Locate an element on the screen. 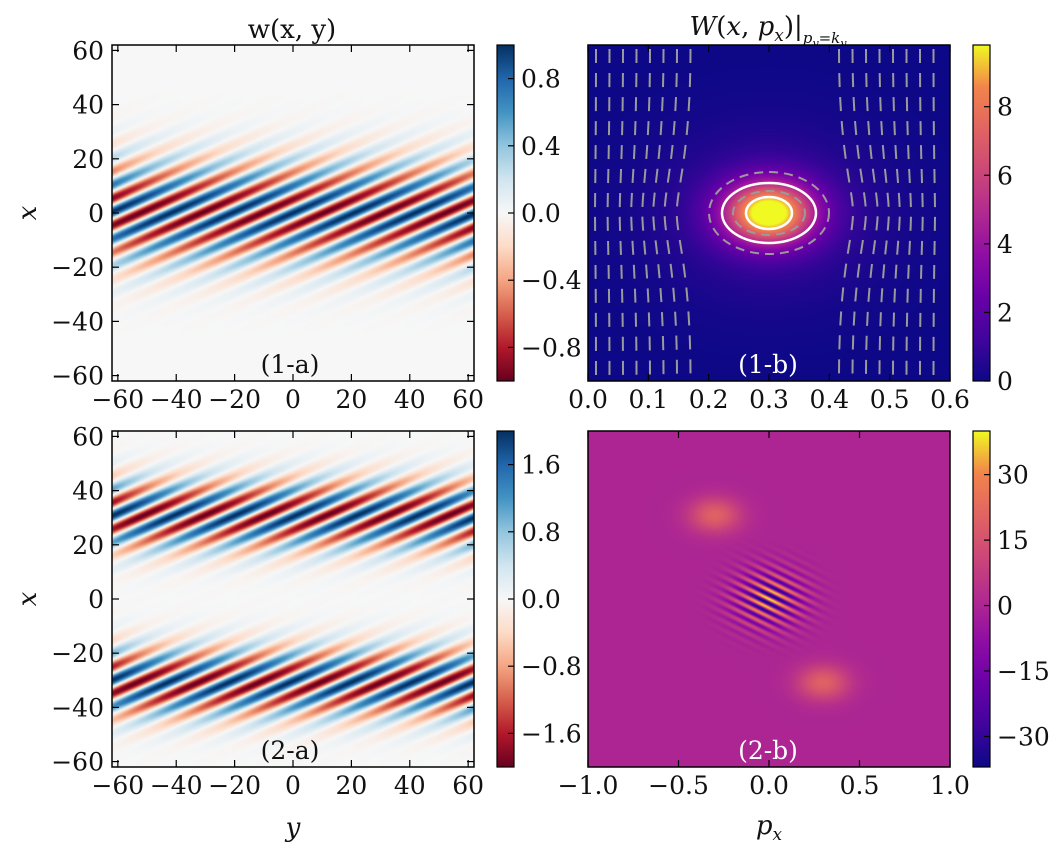 This screenshot has width=1064, height=855. colorbar-tick-label: 15 is located at coordinates (1013, 540).